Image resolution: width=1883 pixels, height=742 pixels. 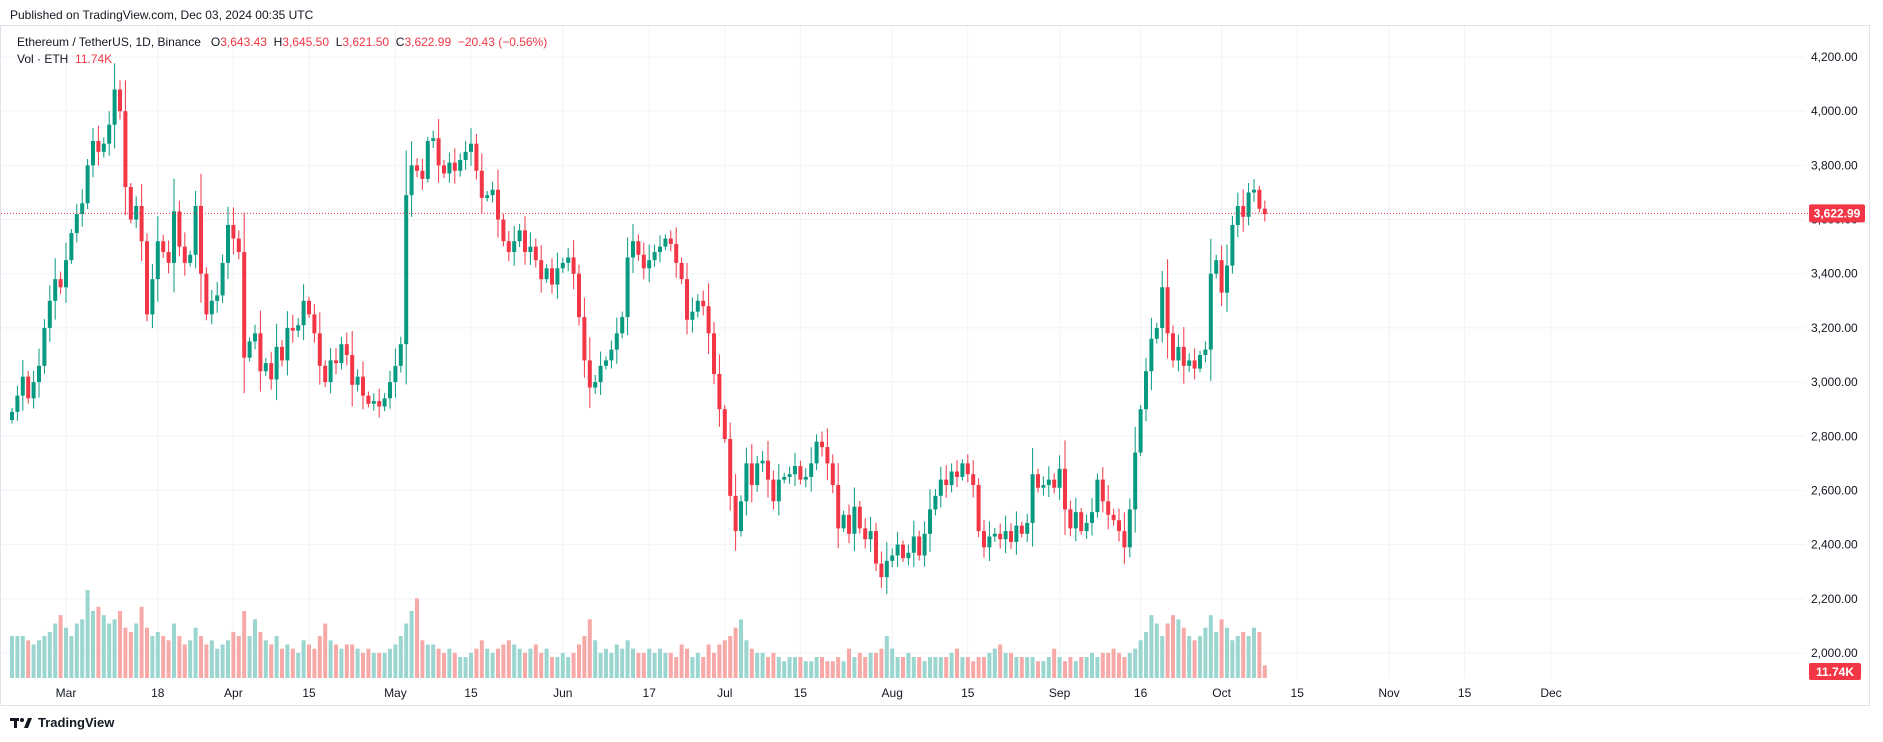 I want to click on tradingview-footer: TradingView, so click(x=62, y=722).